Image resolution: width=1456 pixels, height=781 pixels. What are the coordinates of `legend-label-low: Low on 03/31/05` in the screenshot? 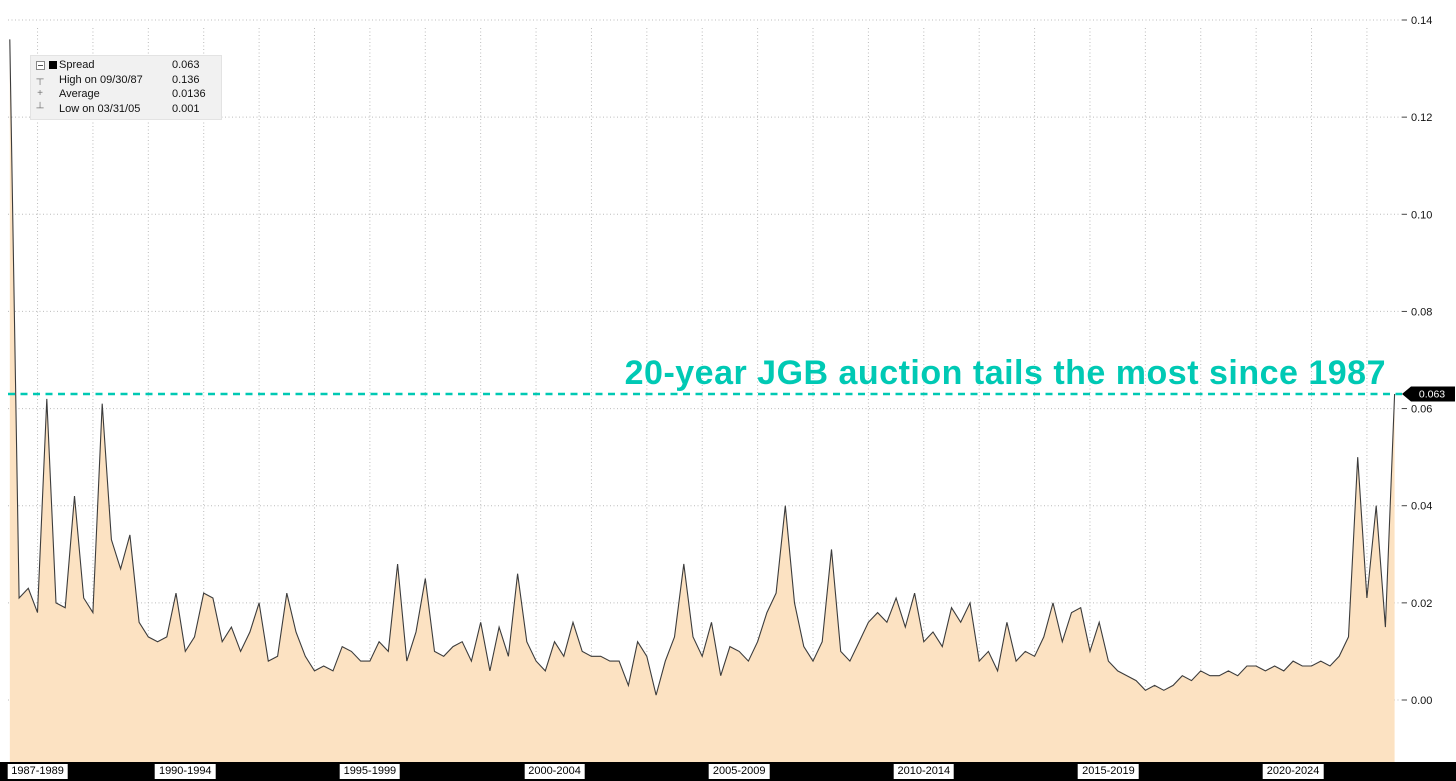 It's located at (100, 108).